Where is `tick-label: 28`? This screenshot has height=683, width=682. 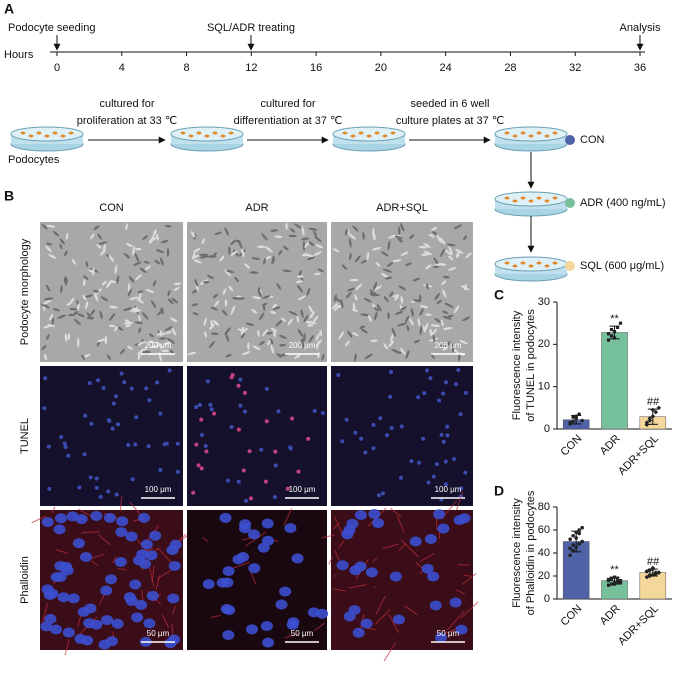 tick-label: 28 is located at coordinates (510, 68).